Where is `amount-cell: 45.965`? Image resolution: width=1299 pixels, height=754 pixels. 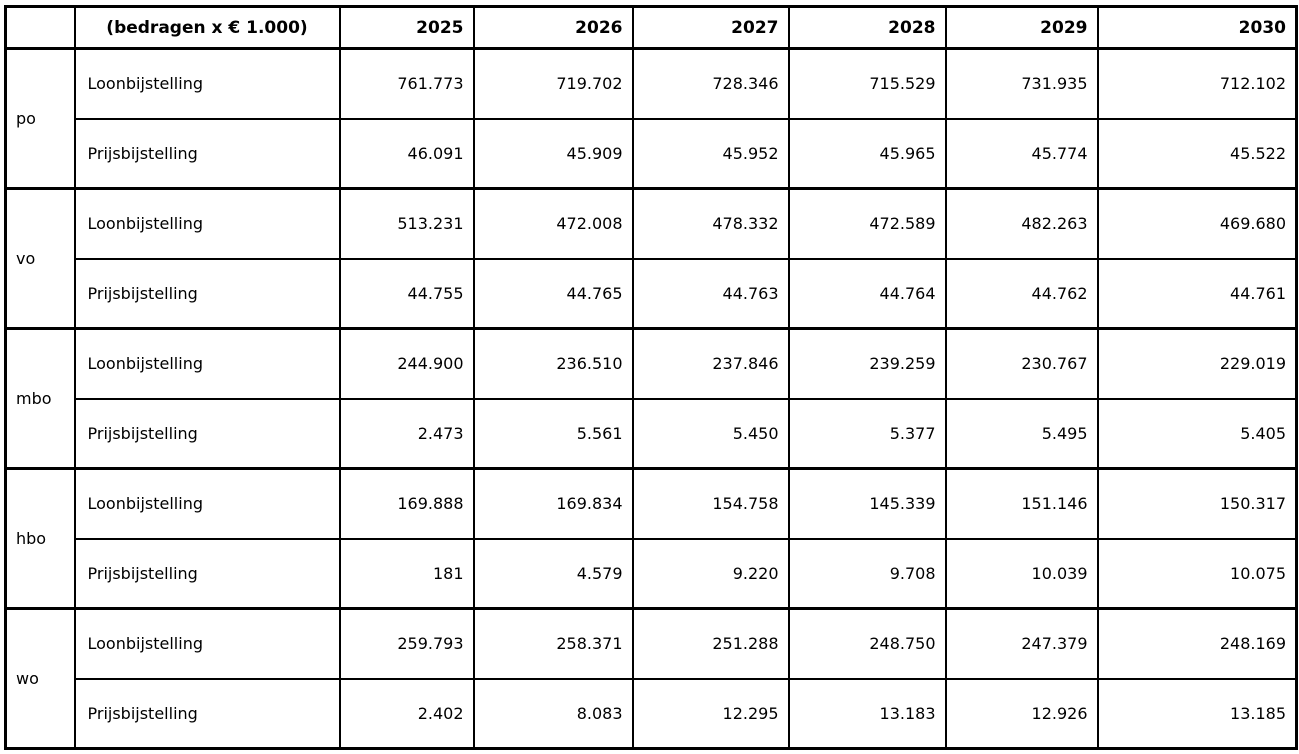
amount-cell: 45.965 is located at coordinates (867, 153).